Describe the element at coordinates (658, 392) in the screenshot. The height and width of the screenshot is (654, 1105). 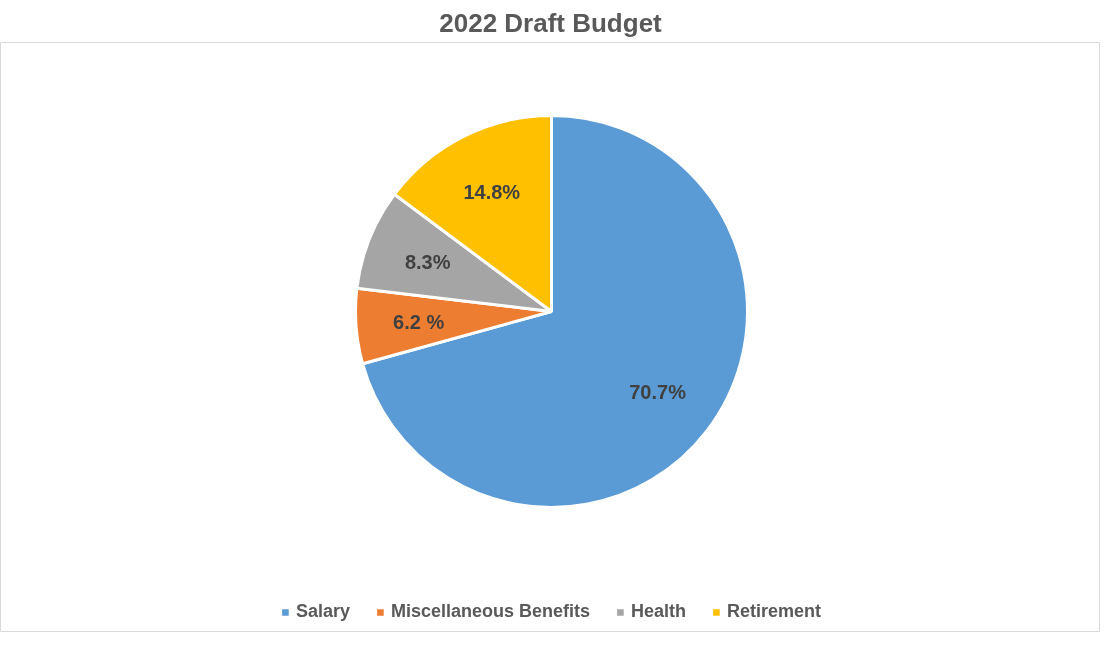
I see `data-label: 70.7%` at that location.